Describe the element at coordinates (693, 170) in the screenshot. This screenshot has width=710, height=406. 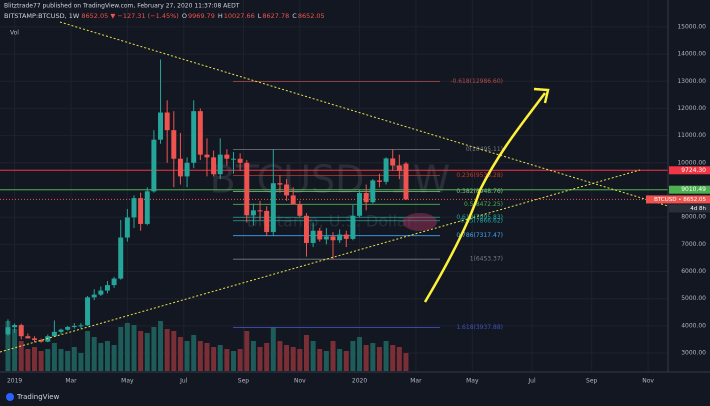
I see `price-tag-label: 9724.30` at that location.